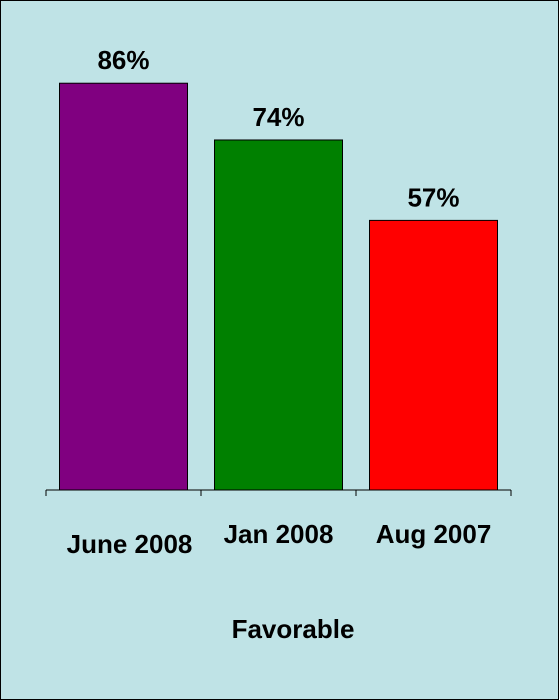 The width and height of the screenshot is (559, 700). What do you see at coordinates (434, 534) in the screenshot?
I see `category-label-3: Aug 2007` at bounding box center [434, 534].